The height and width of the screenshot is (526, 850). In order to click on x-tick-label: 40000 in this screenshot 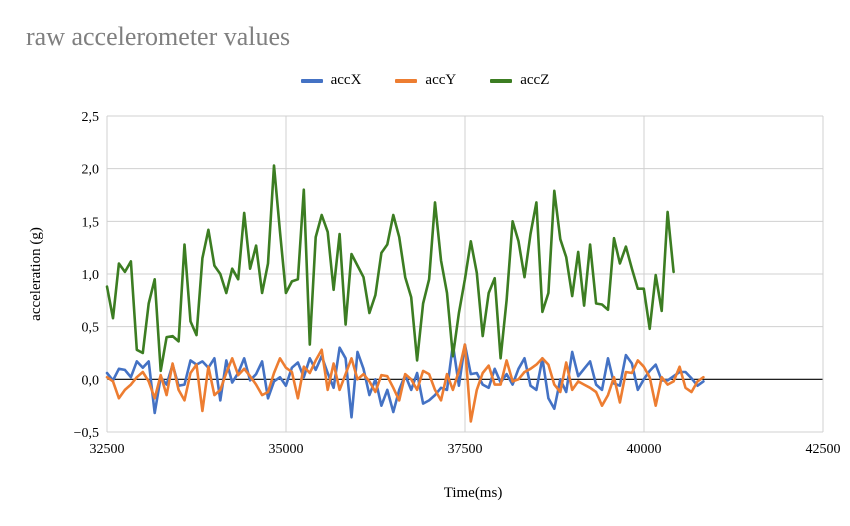, I will do `click(644, 449)`.